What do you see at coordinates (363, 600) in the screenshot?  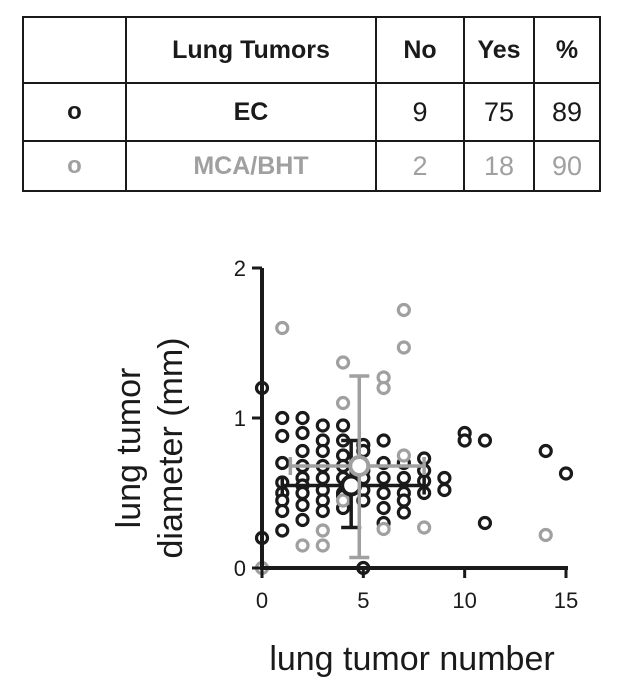 I see `x-tick-label: 5` at bounding box center [363, 600].